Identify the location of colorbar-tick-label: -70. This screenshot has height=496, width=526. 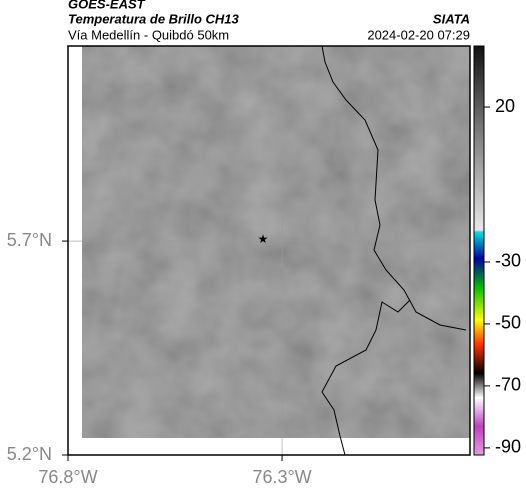
(508, 385).